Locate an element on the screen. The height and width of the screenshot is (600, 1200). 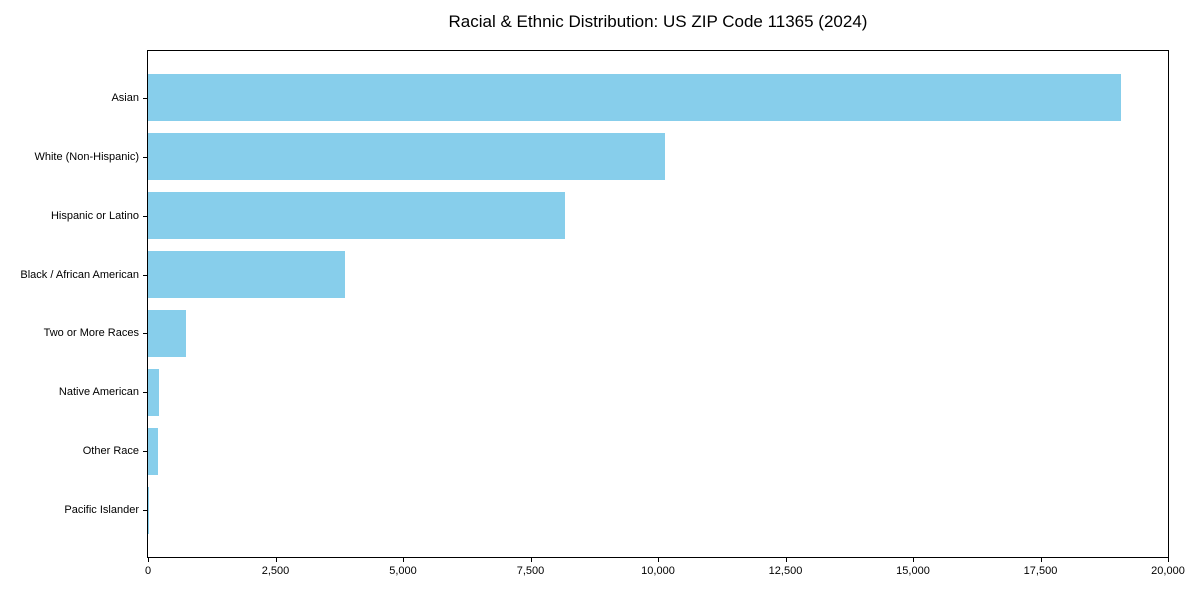
x-tick-label: 10,000 is located at coordinates (658, 571).